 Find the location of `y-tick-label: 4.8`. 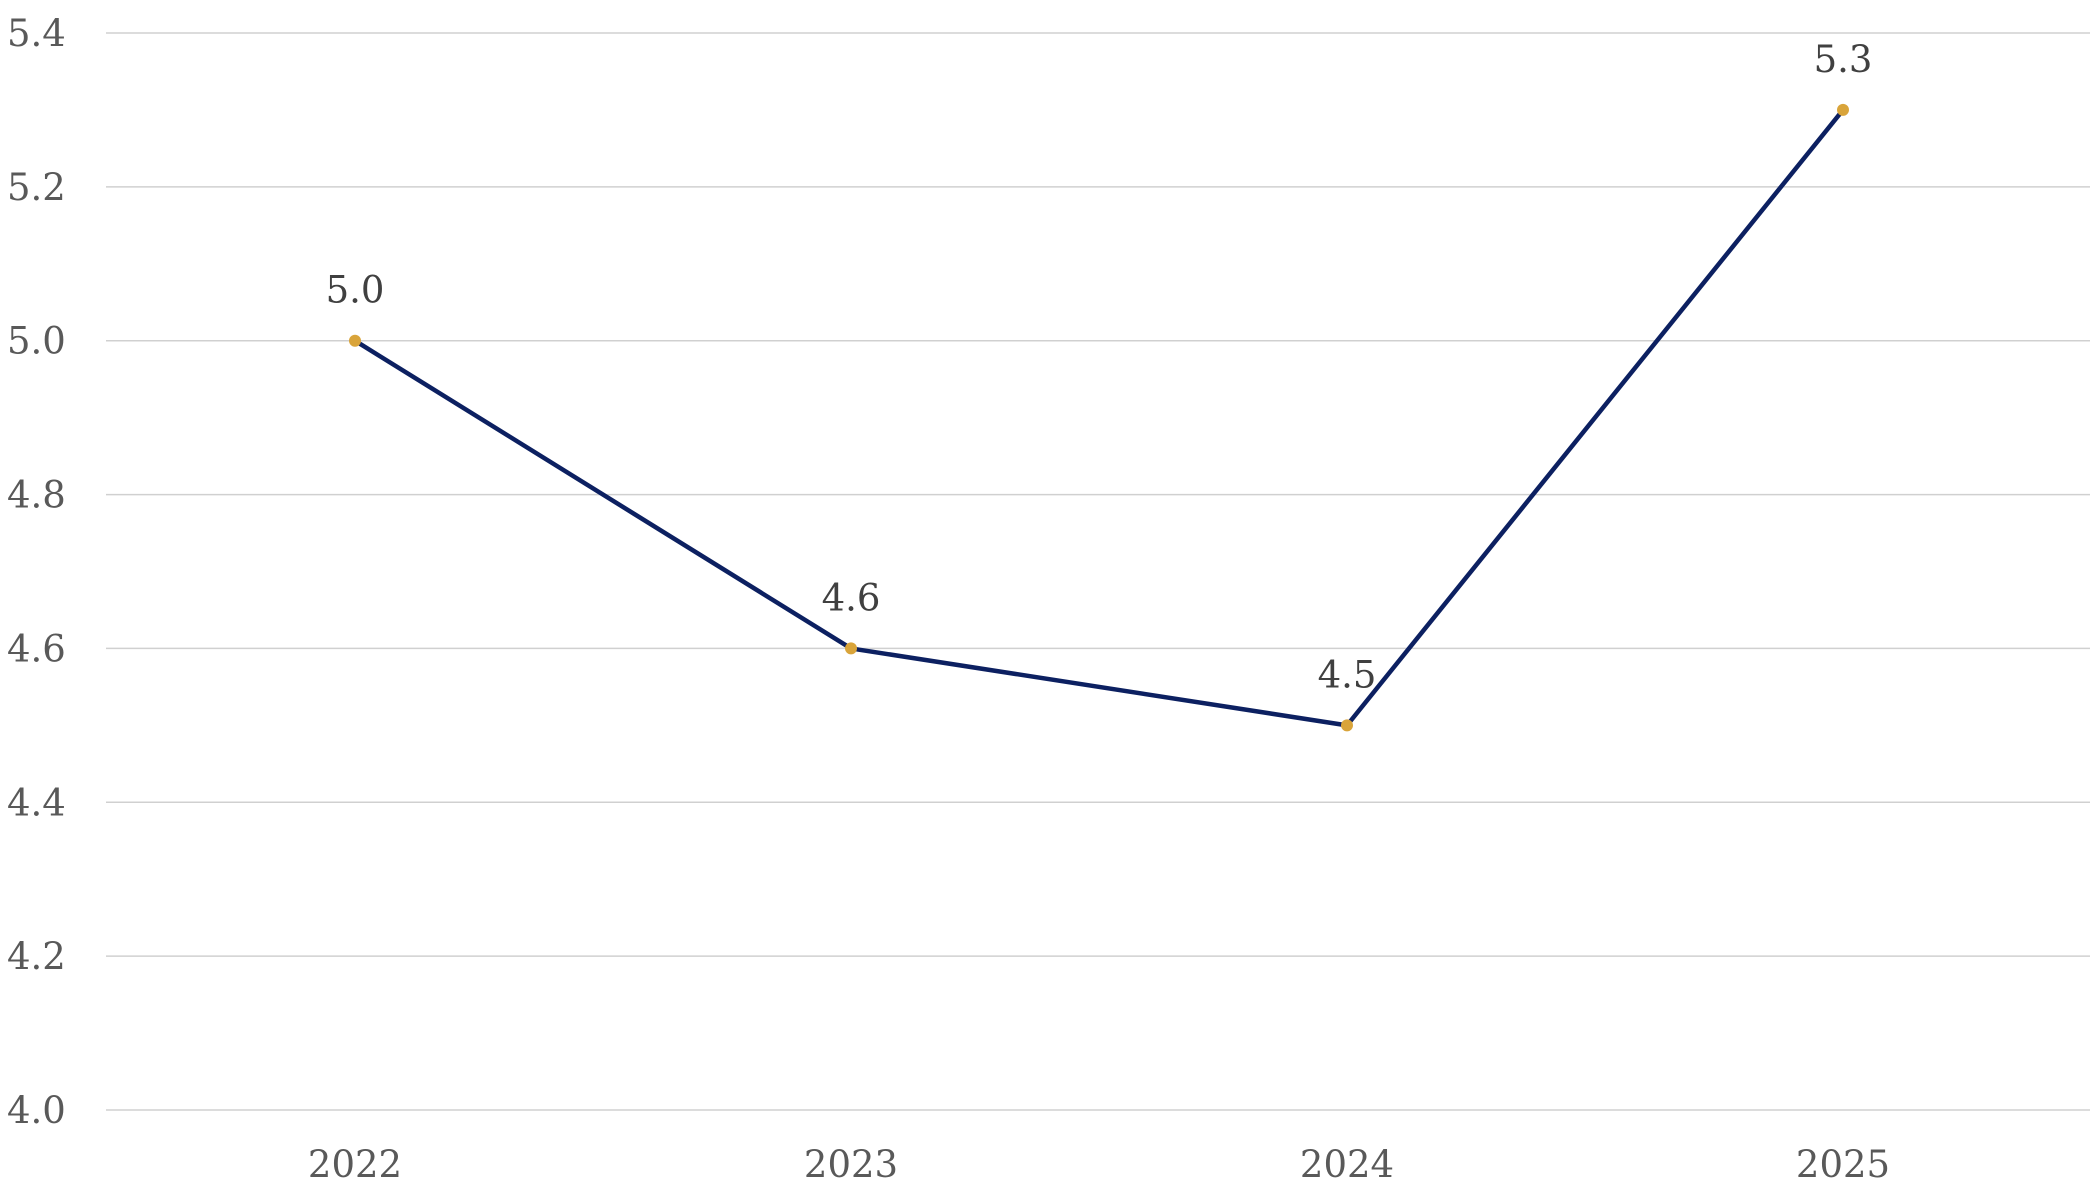

y-tick-label: 4.8 is located at coordinates (36, 495).